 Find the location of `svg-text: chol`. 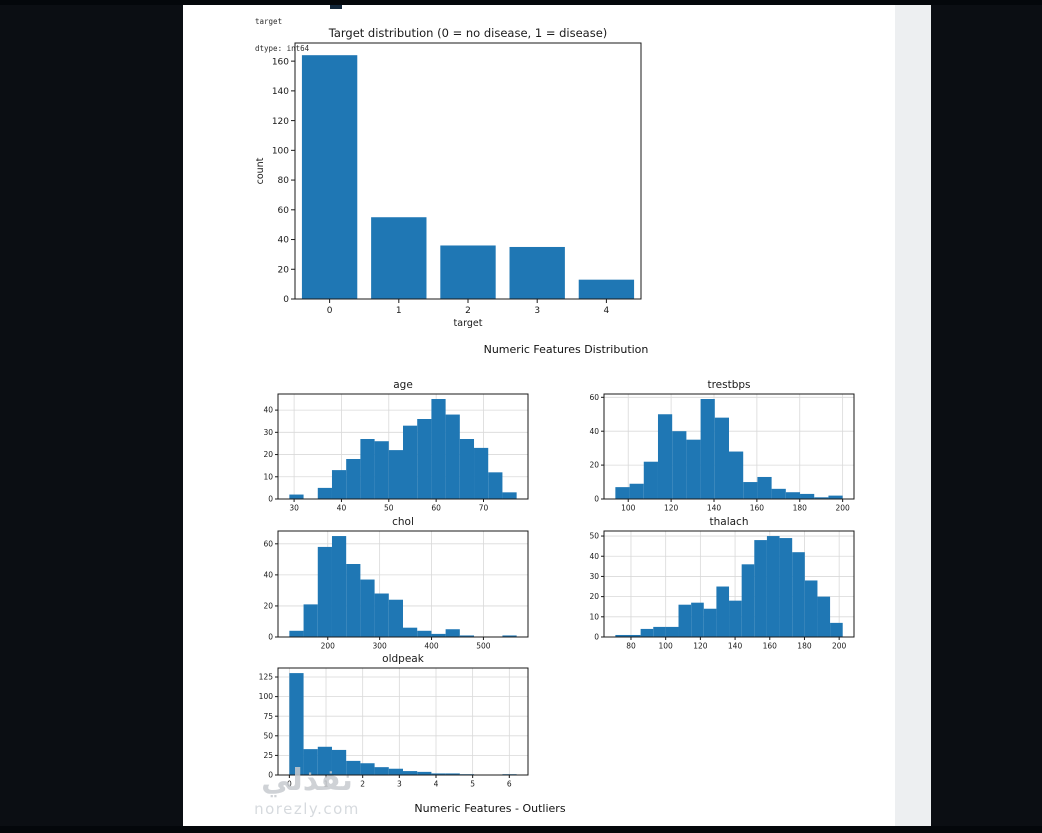

svg-text: chol is located at coordinates (403, 522).